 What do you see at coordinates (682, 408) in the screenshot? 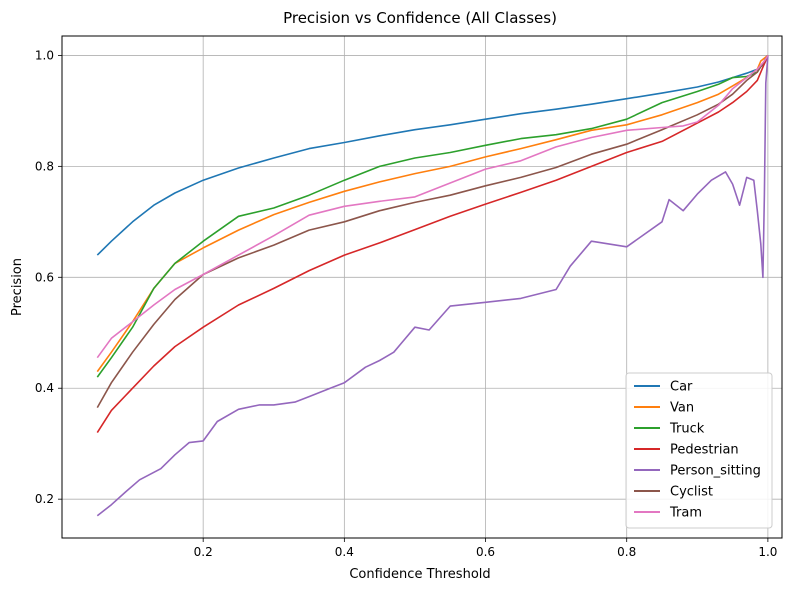
I see `legend-label-van: Van` at bounding box center [682, 408].